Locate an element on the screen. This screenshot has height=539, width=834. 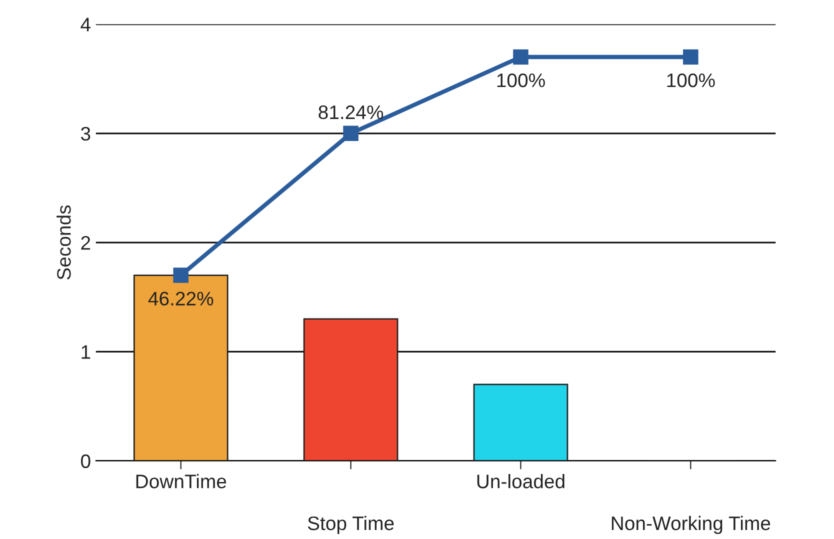
x-tick-label: Stop Time is located at coordinates (351, 525).